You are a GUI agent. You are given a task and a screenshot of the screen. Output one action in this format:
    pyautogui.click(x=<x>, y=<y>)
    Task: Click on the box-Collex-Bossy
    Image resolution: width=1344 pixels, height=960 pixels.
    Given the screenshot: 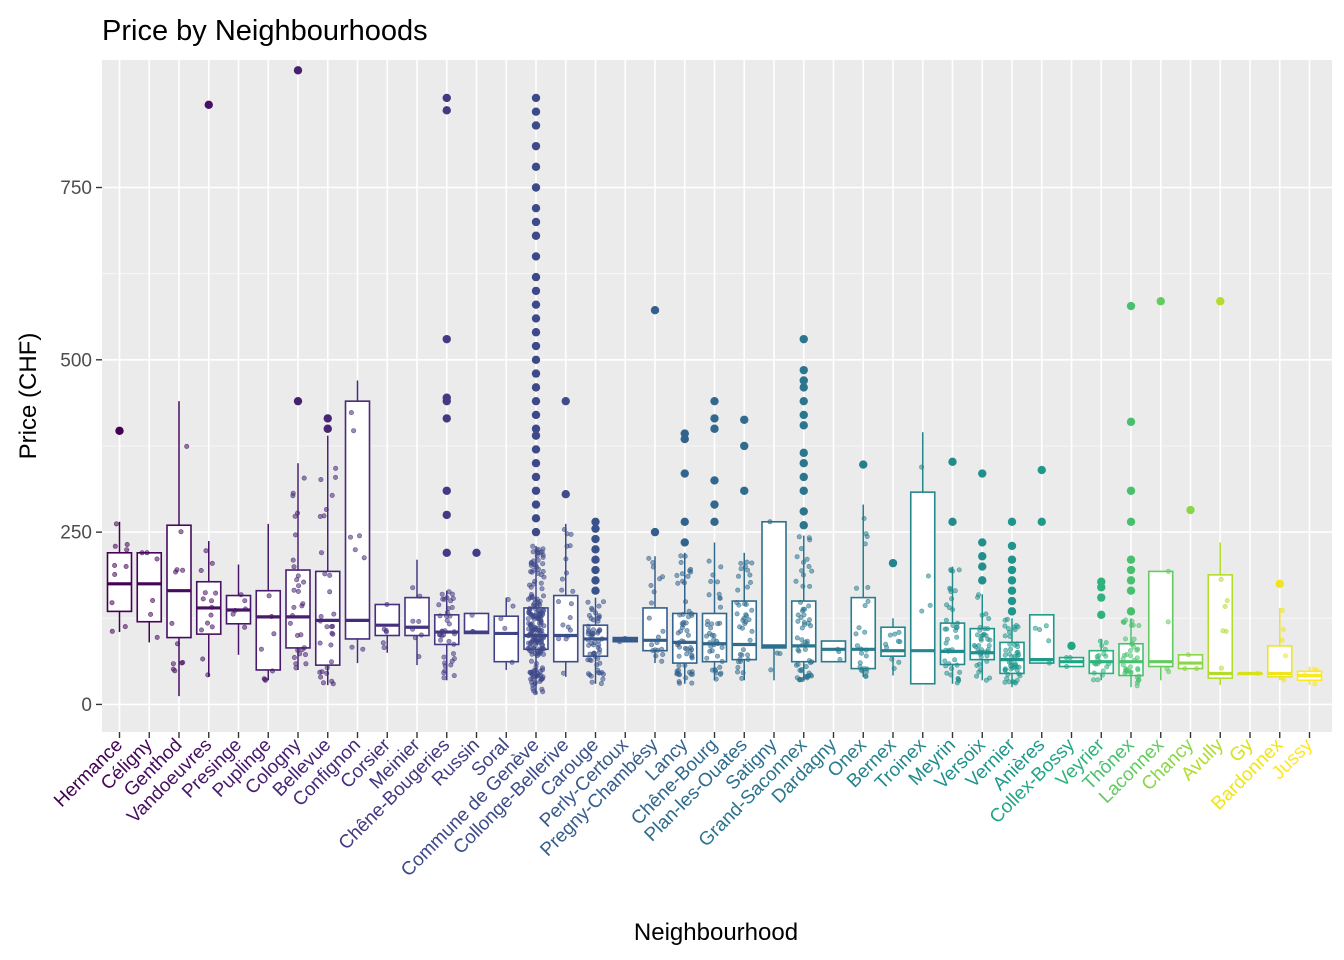 What is the action you would take?
    pyautogui.click(x=1071, y=655)
    